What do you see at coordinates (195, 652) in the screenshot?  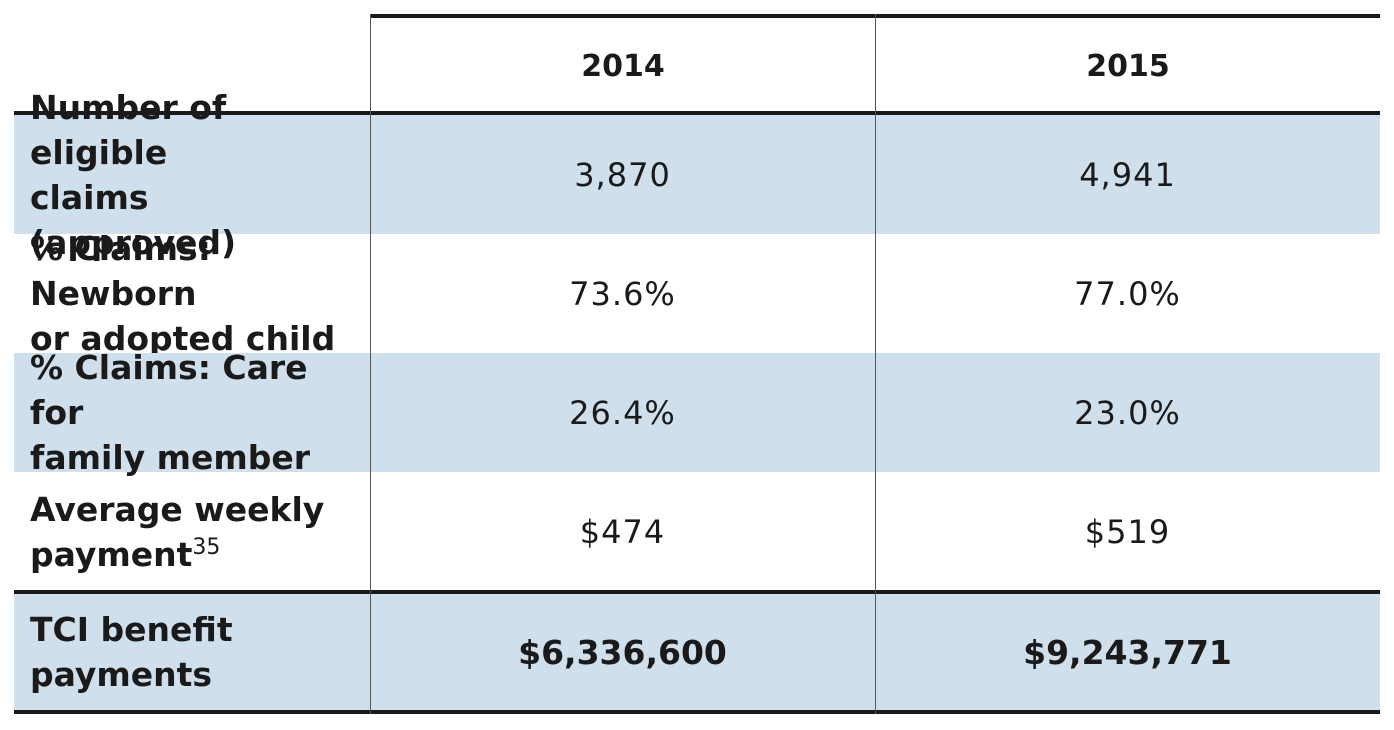 I see `row-label: TCI benefit payments` at bounding box center [195, 652].